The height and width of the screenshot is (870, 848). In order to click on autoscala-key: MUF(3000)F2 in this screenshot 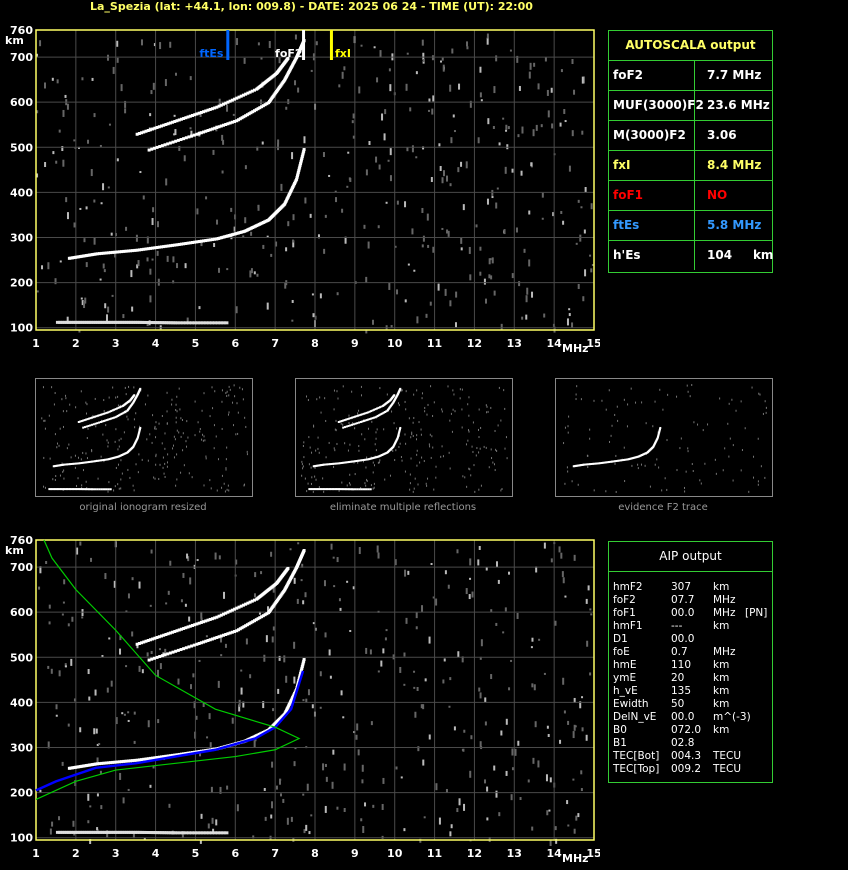, I will do `click(658, 105)`.